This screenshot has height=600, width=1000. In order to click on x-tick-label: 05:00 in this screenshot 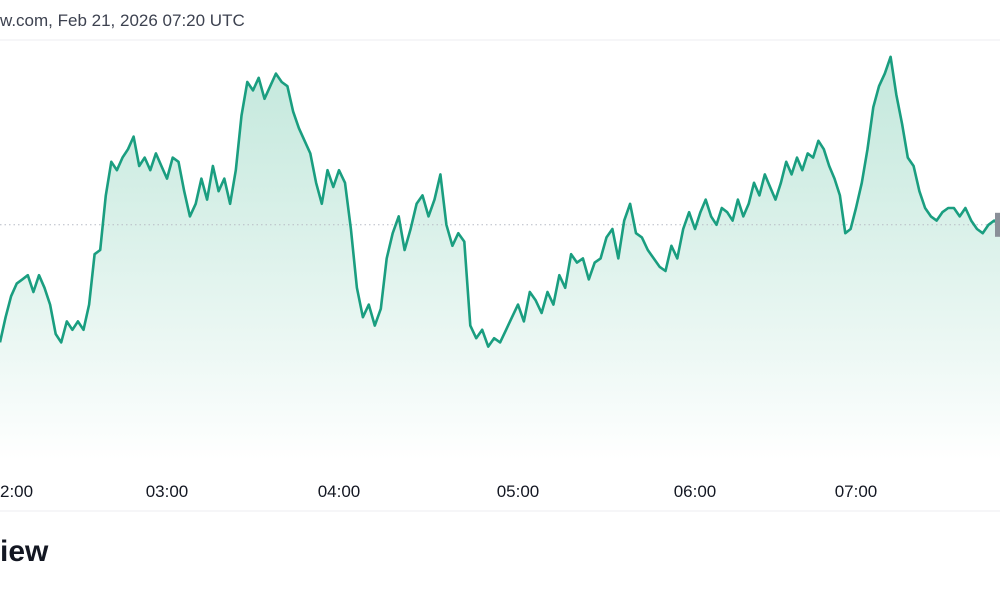, I will do `click(518, 491)`.